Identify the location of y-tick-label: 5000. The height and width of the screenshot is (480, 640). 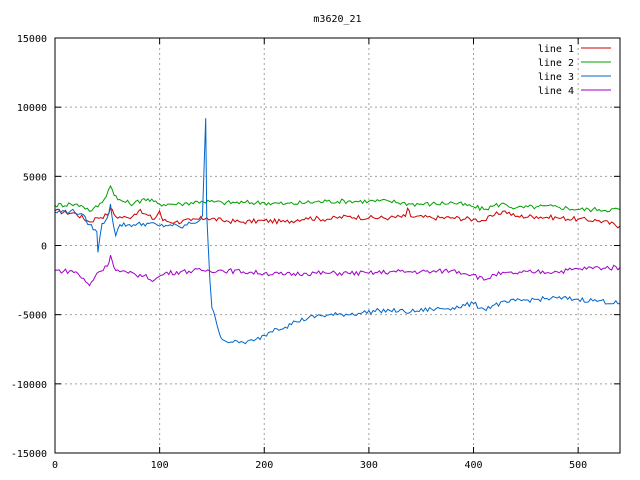
(35, 177).